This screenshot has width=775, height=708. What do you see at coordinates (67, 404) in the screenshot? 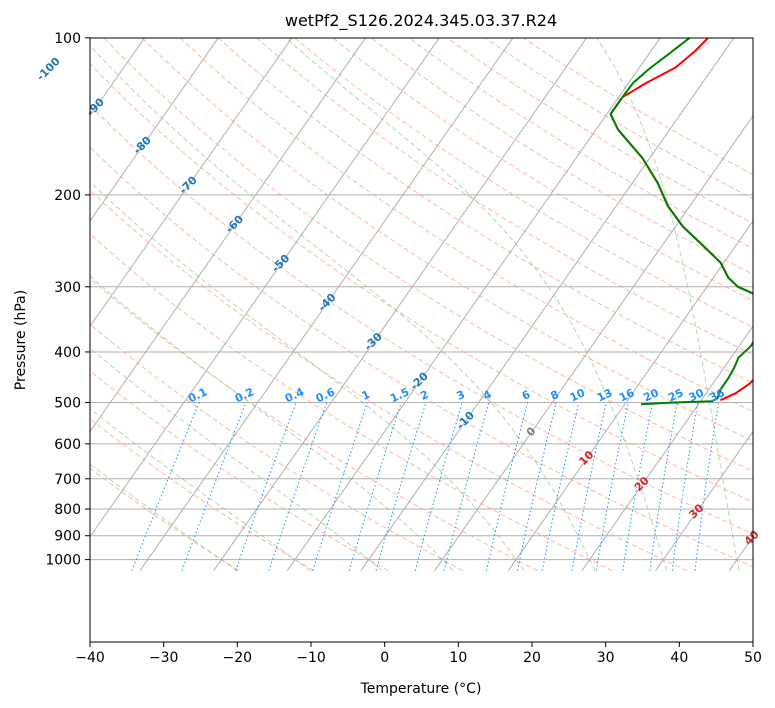
I see `y-tick-label: 500` at bounding box center [67, 404].